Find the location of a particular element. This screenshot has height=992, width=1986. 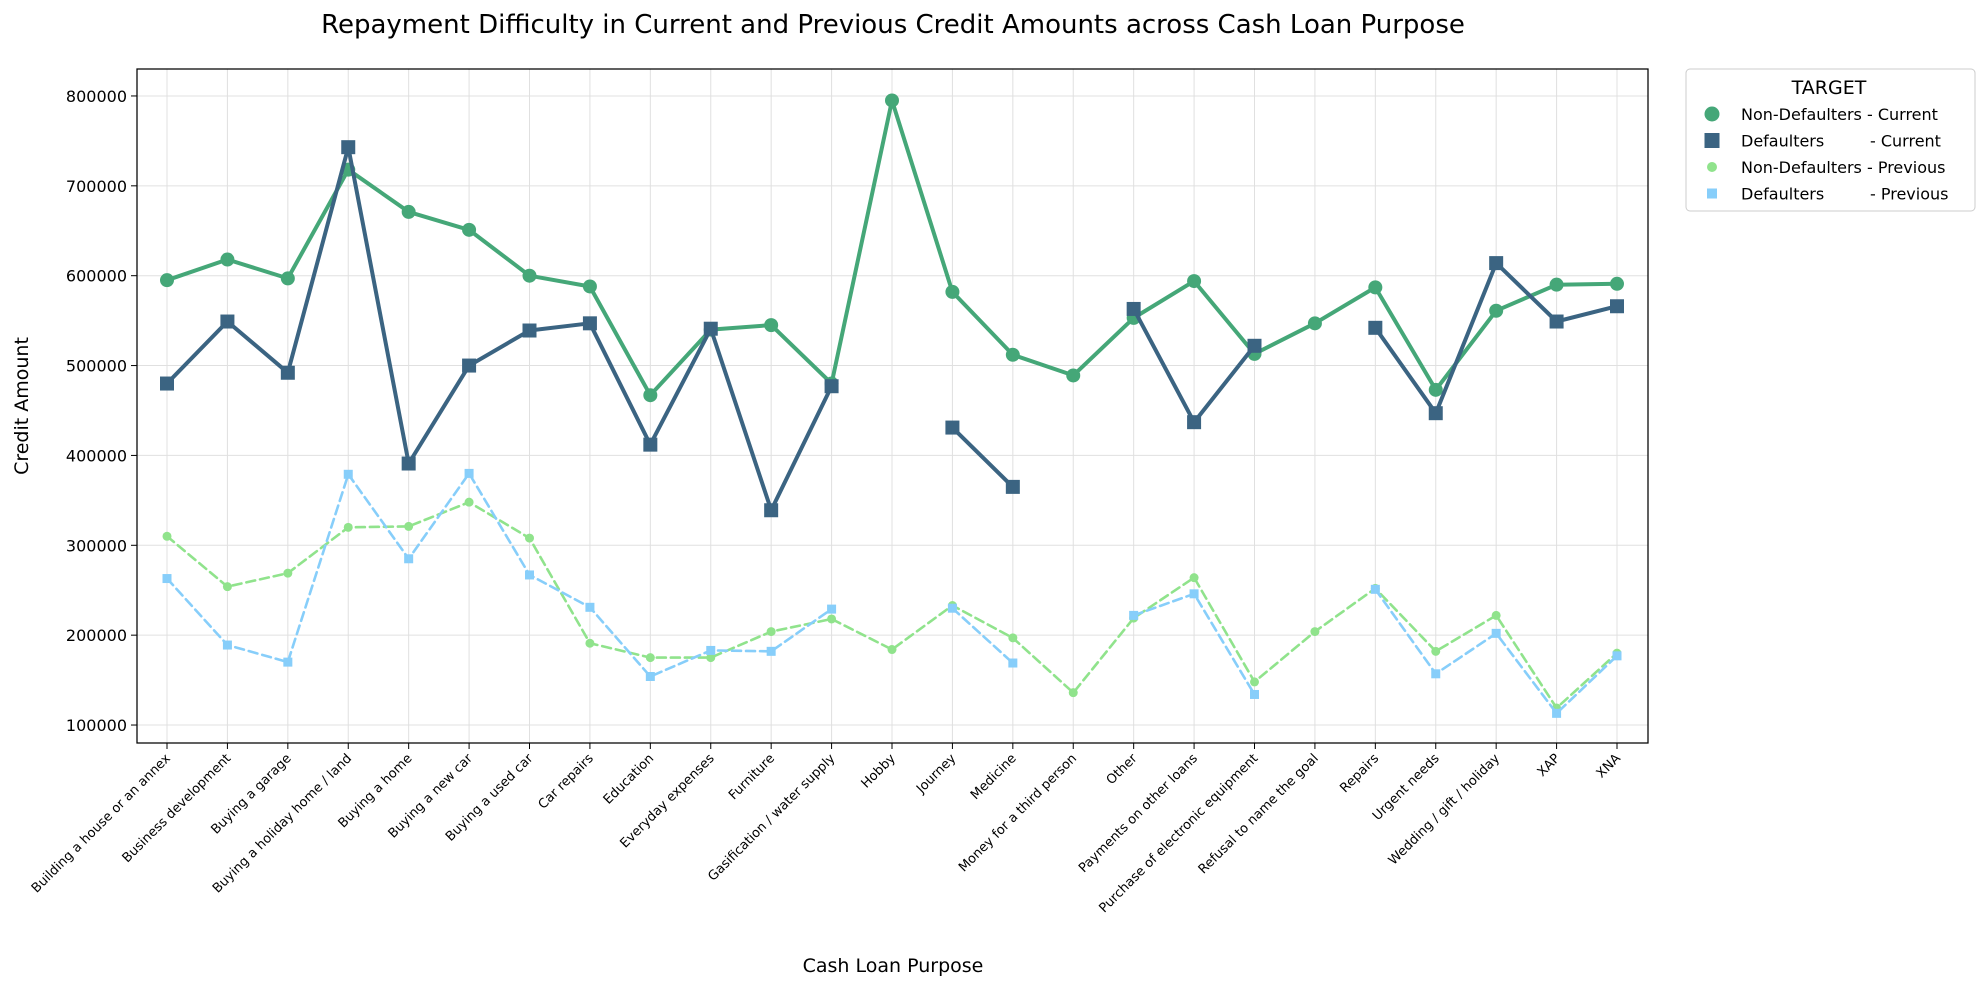

y-tick-label: 200000 is located at coordinates (96, 635).